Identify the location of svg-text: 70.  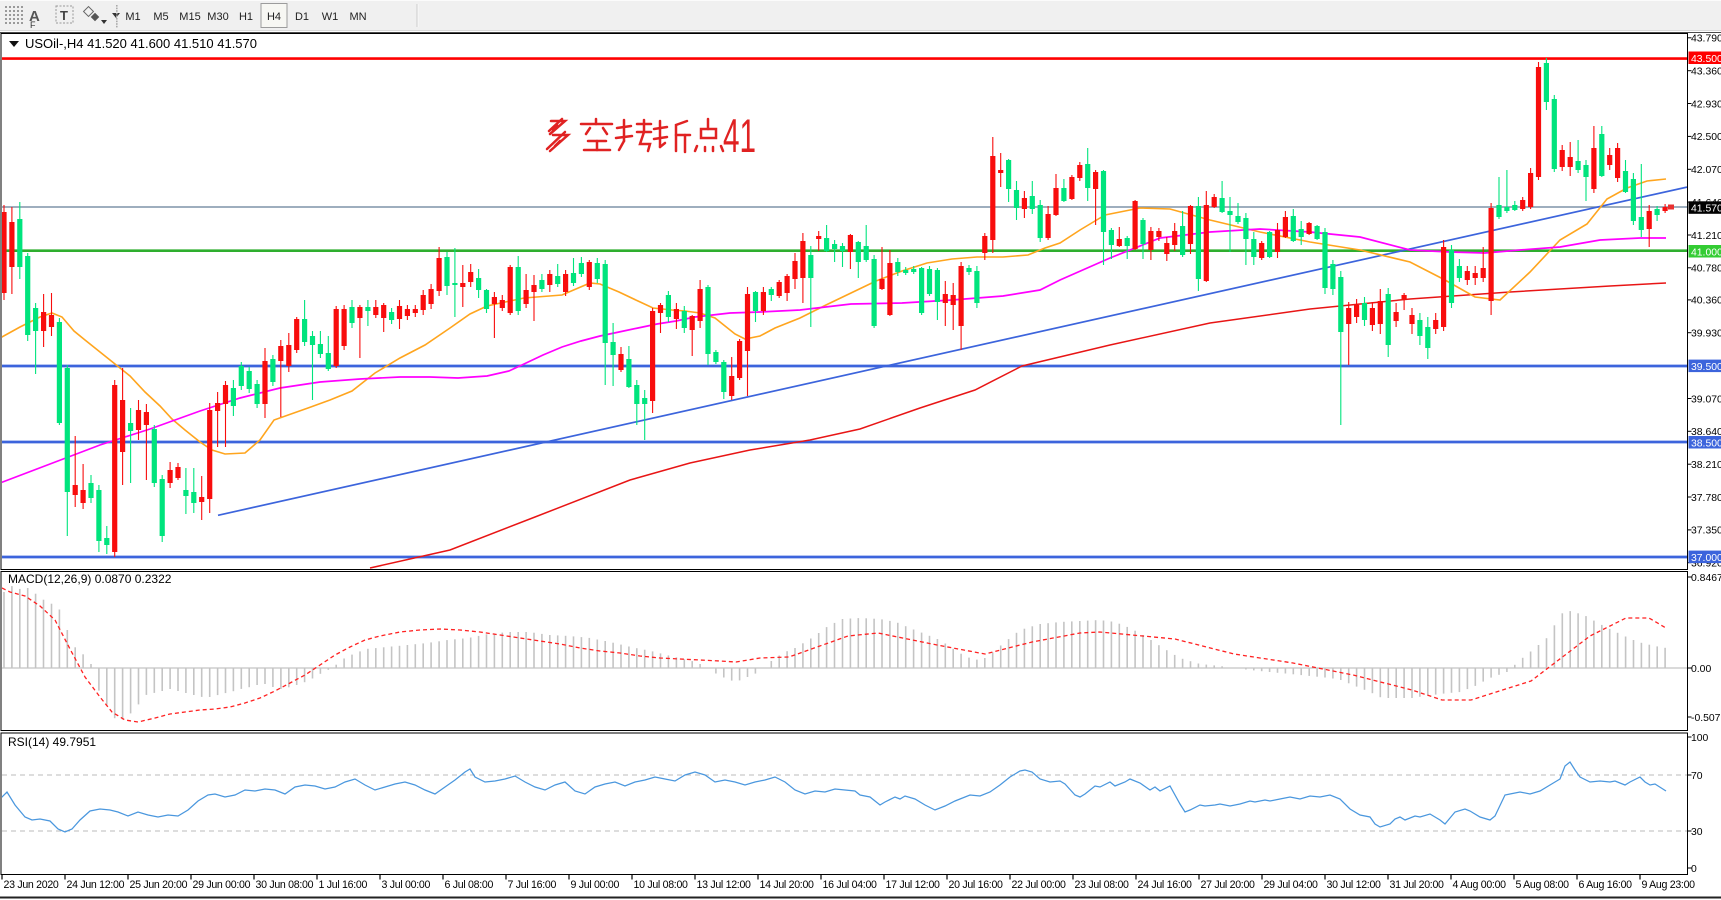
(1697, 776).